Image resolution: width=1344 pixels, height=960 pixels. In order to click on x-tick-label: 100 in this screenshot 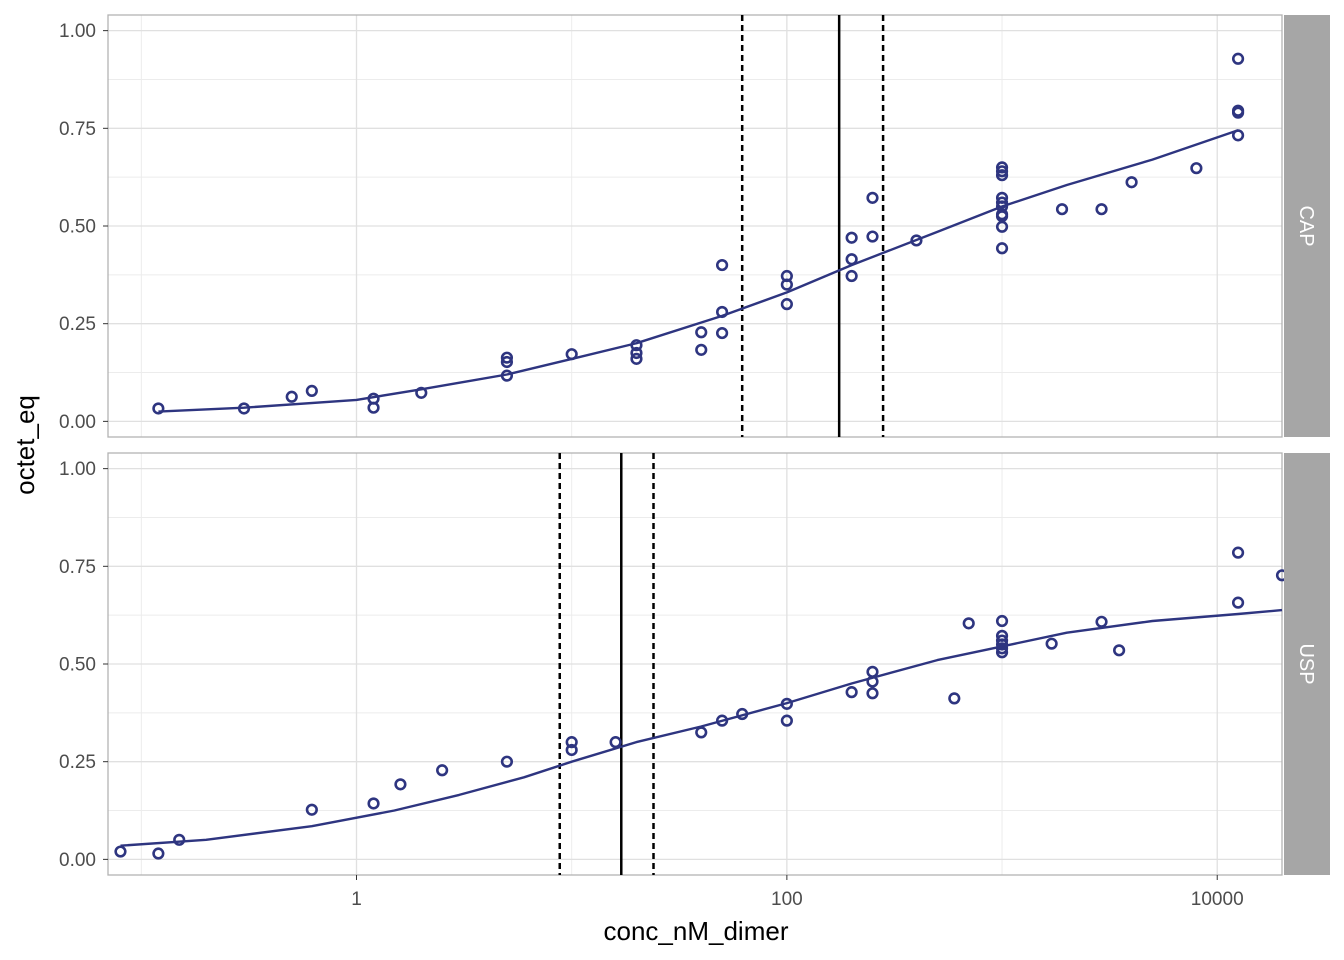, I will do `click(787, 899)`.